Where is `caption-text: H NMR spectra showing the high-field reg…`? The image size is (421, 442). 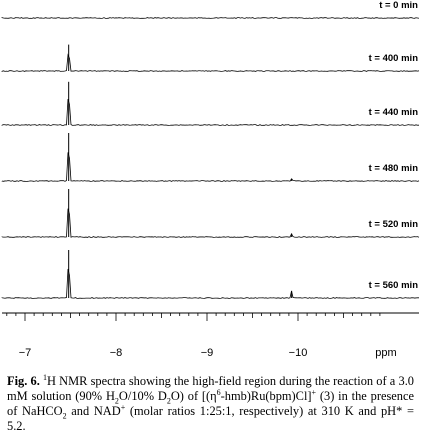 caption-text: H NMR spectra showing the high-field reg… is located at coordinates (210, 388).